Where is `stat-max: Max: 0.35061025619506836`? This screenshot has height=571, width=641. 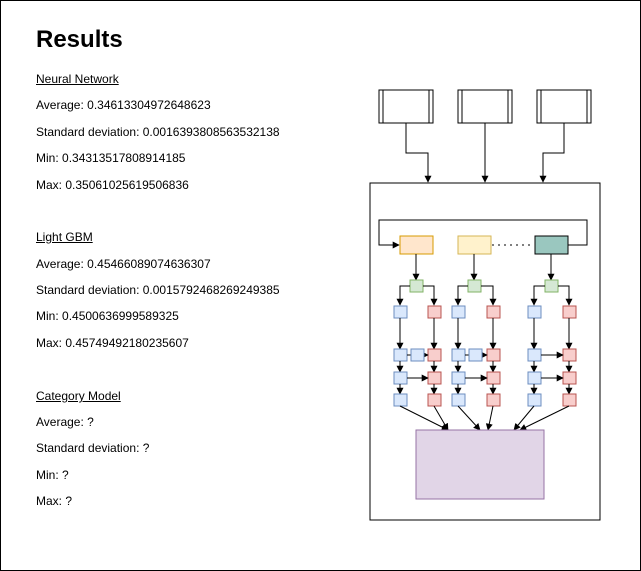
stat-max: Max: 0.35061025619506836 is located at coordinates (112, 185).